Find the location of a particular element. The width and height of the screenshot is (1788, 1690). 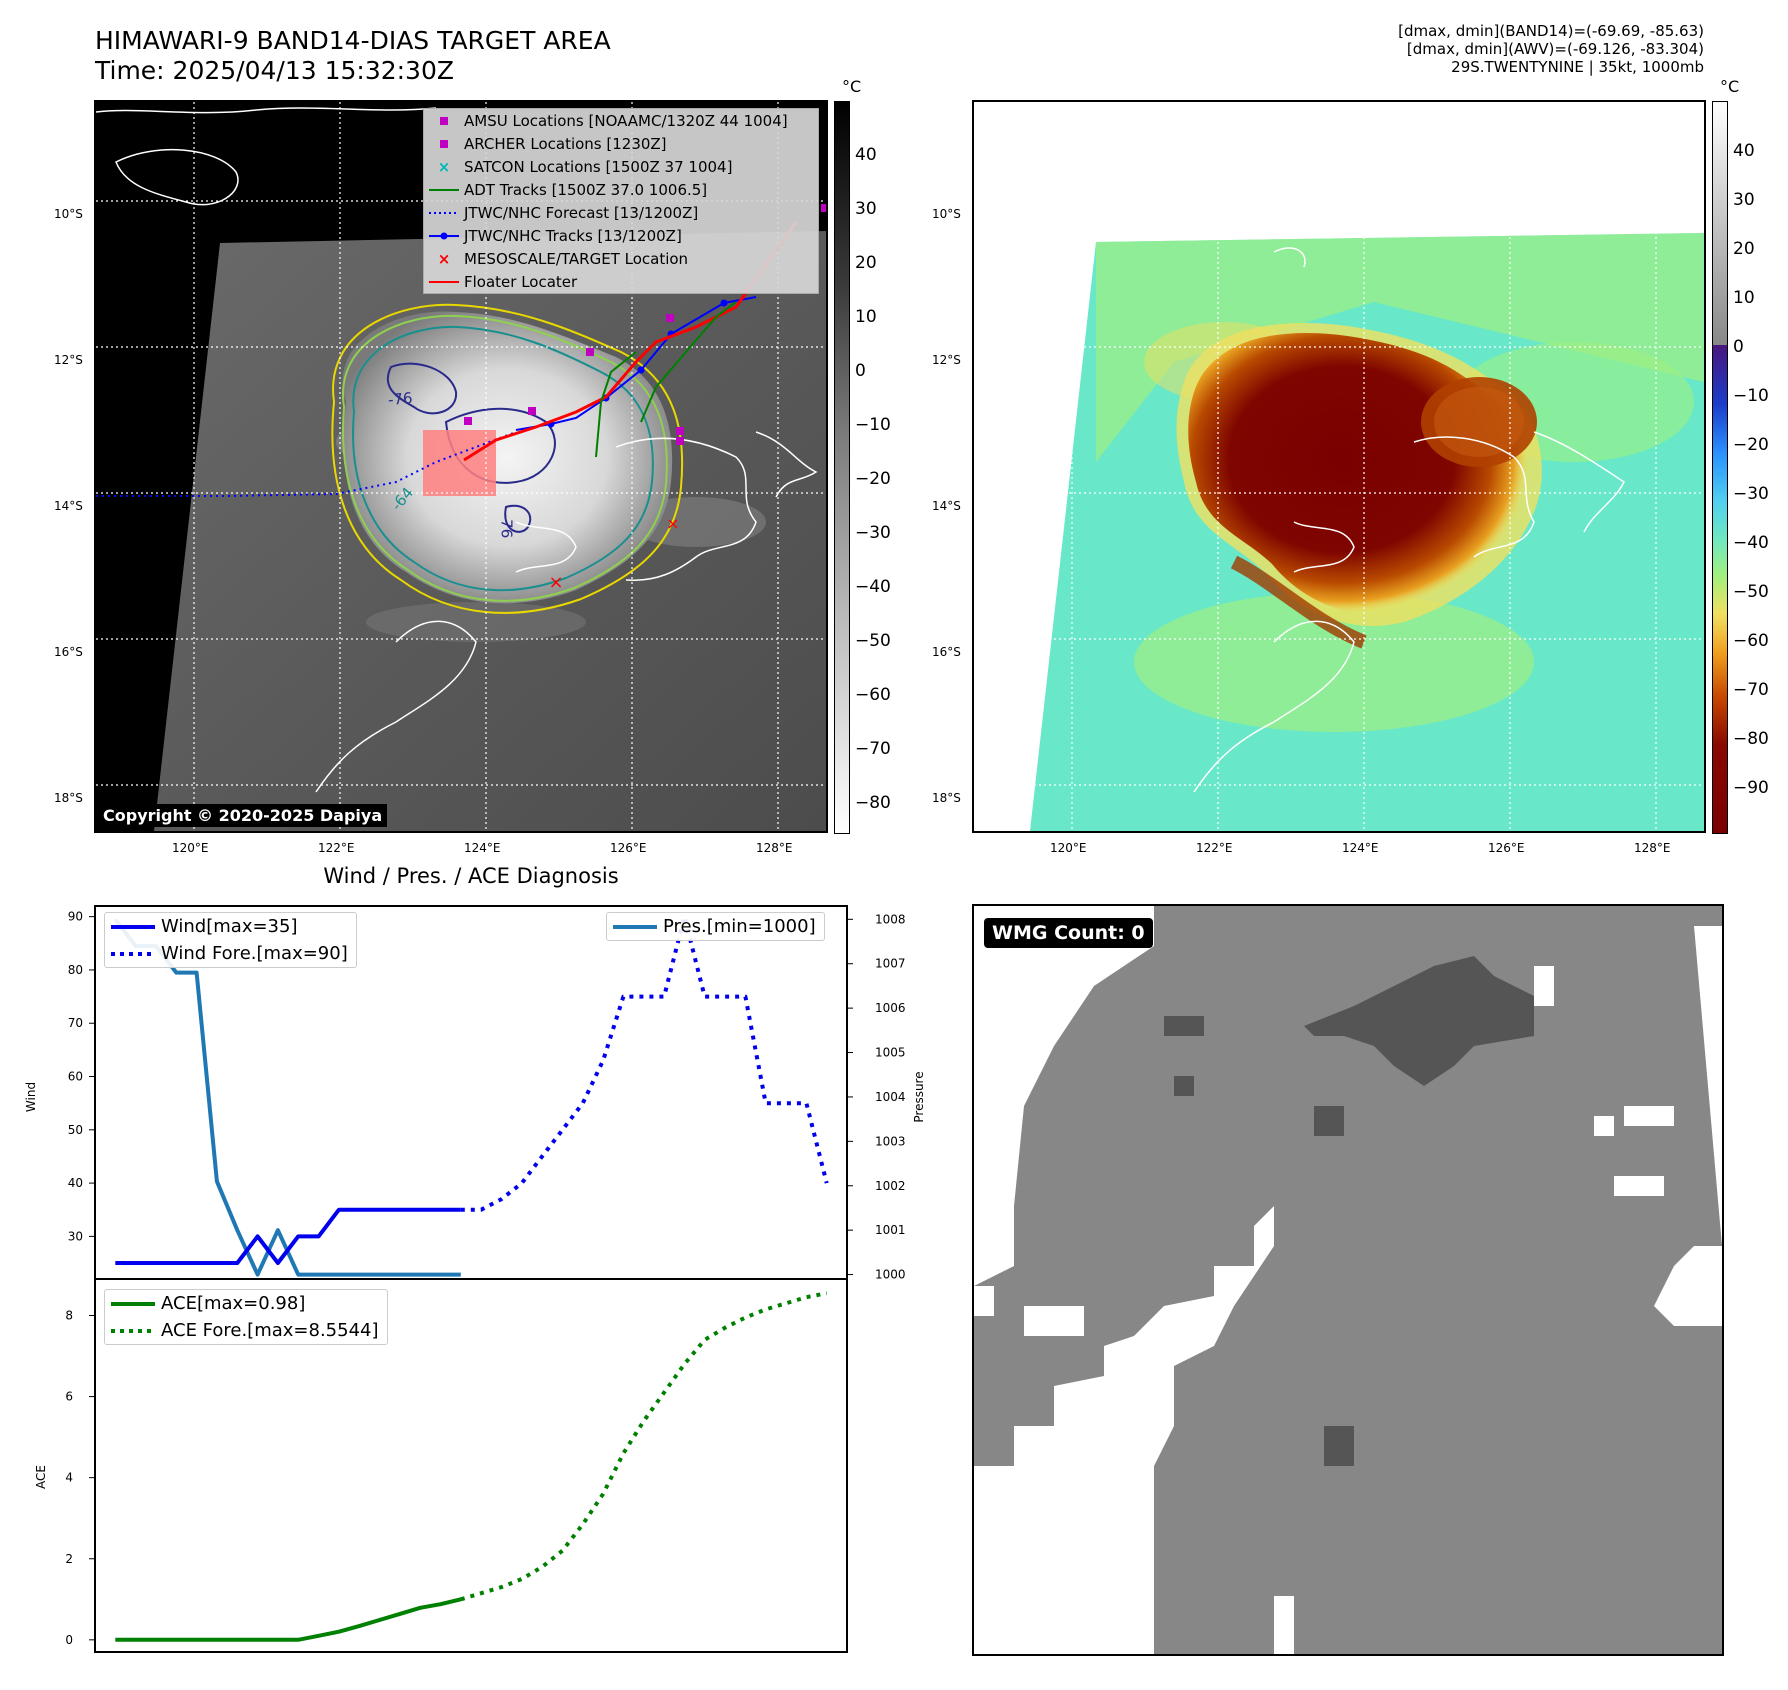

wind-legend: Wind[max=35] Wind Fore.[max=90] is located at coordinates (230, 940).